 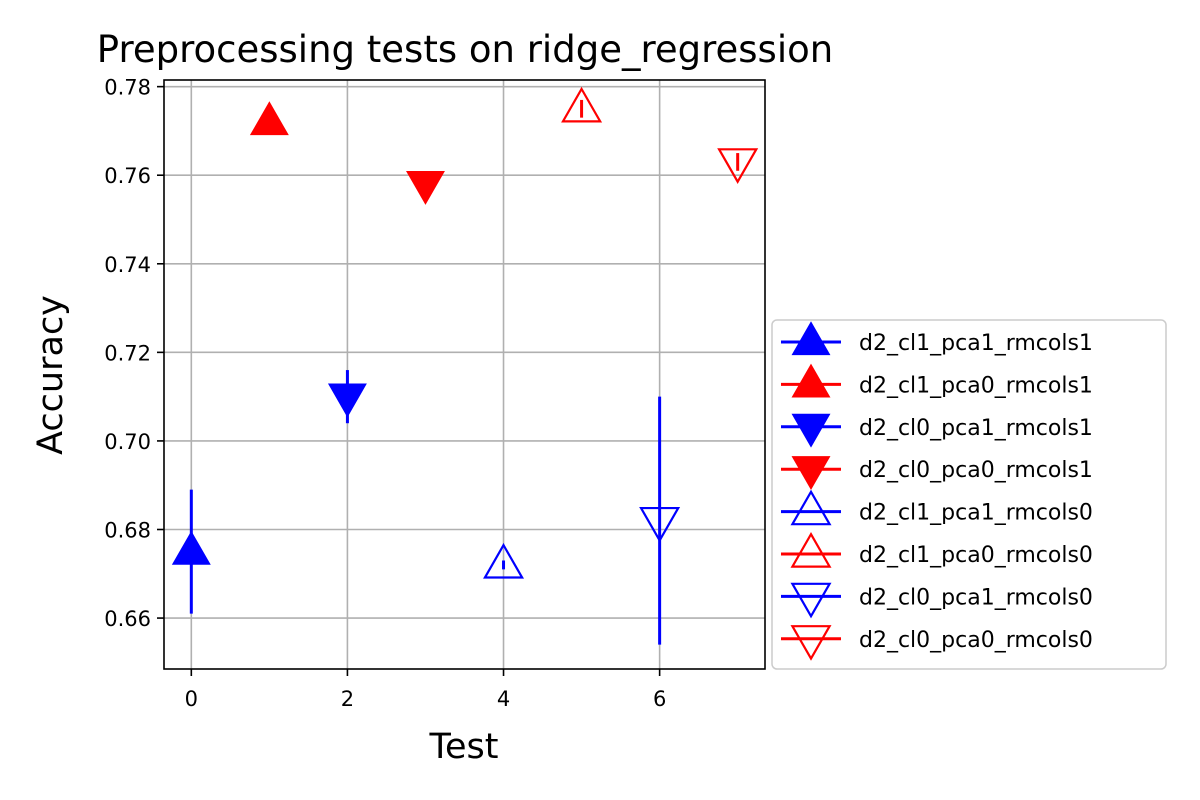 I want to click on legend-item: d2_cl0_pca0_rmcols0, so click(x=937, y=643).